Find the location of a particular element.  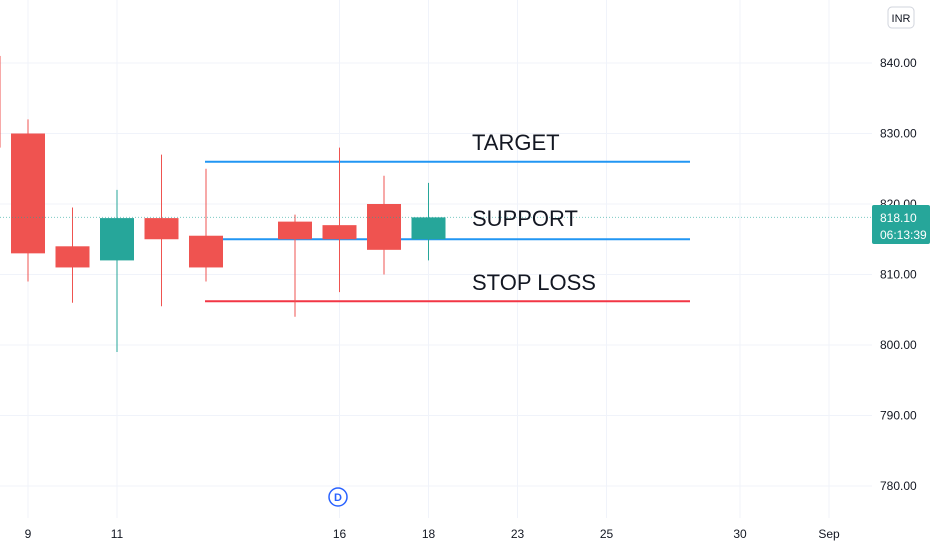

time-axis: 9111618232530Sep6 is located at coordinates (466, 534).